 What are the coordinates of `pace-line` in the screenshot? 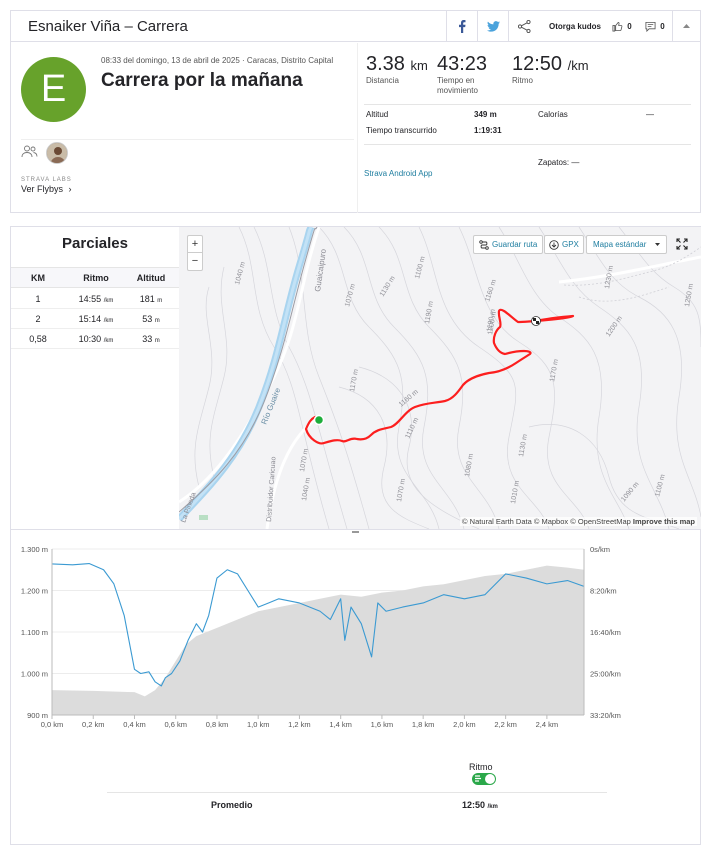 It's located at (318, 624).